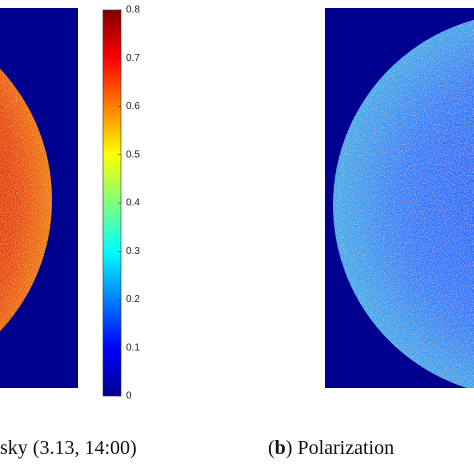 This screenshot has width=474, height=474. Describe the element at coordinates (133, 299) in the screenshot. I see `colorbar-tick-label: 0.2` at that location.